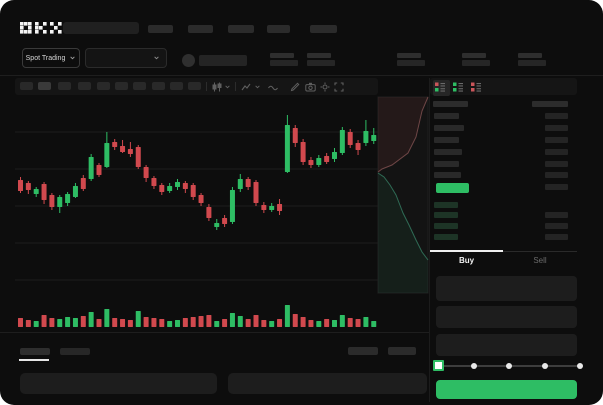 This screenshot has width=603, height=405. I want to click on active-tab-indicator, so click(466, 251).